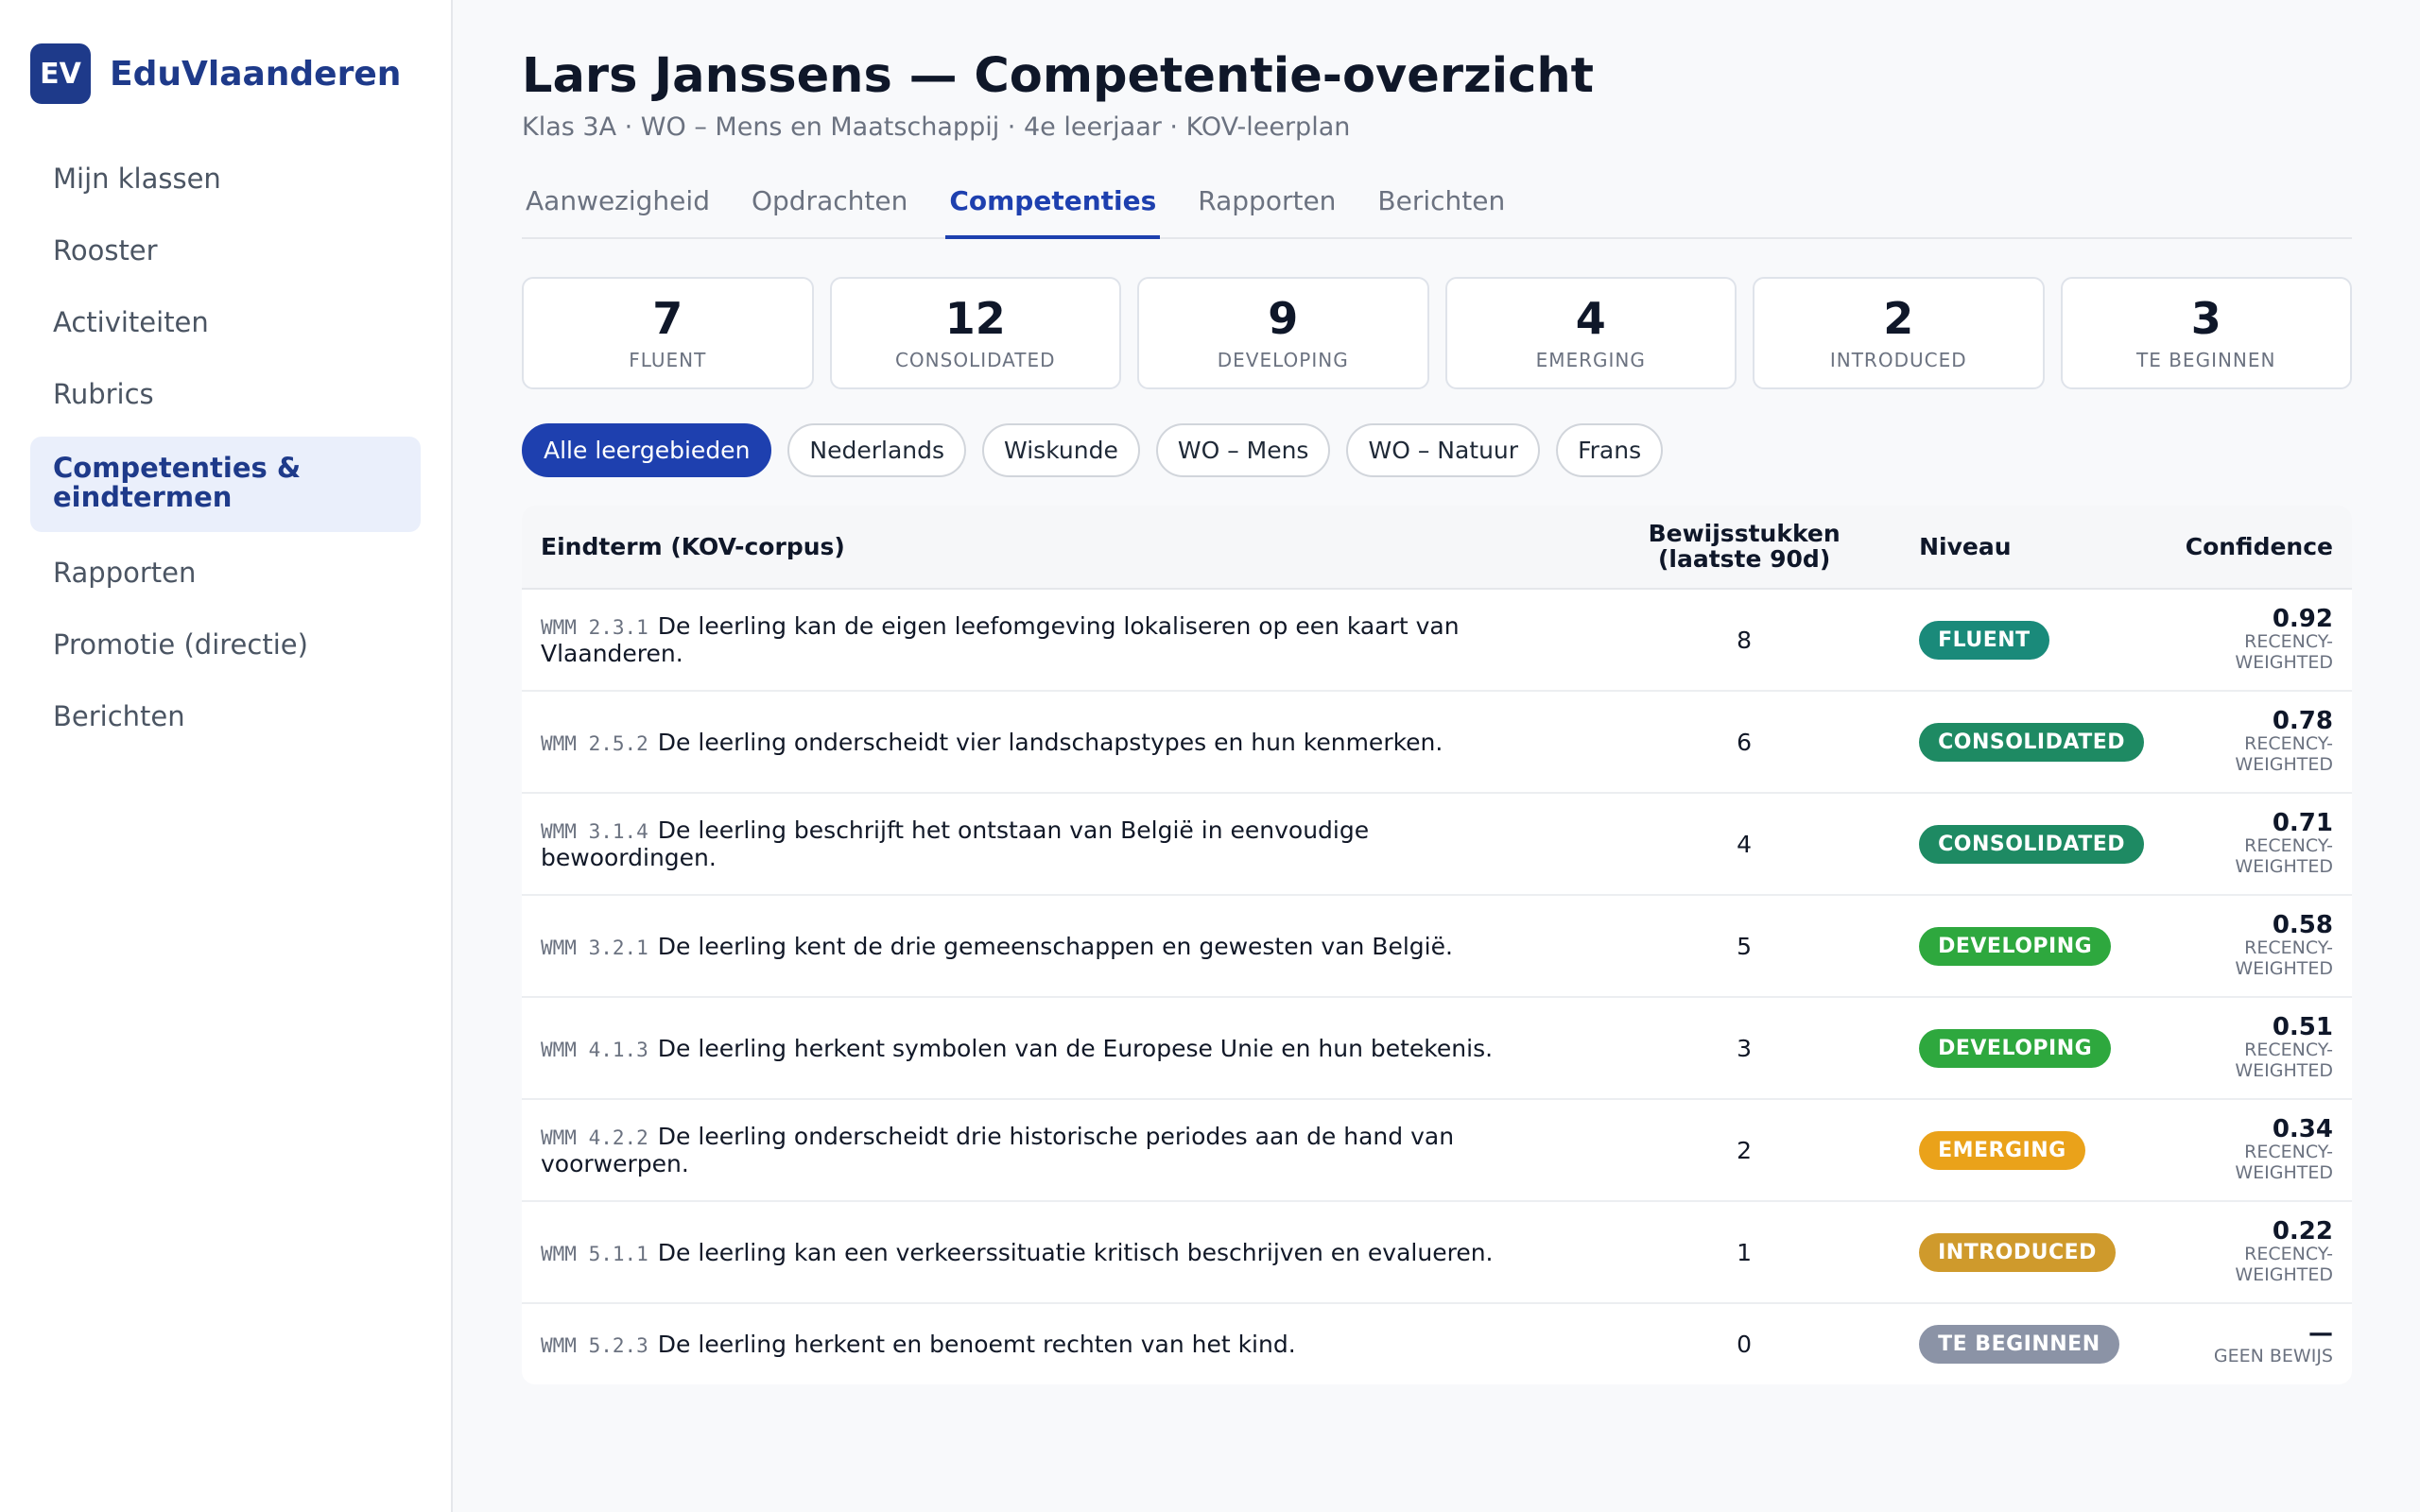  I want to click on filter-chip-wiskunde: Wiskunde, so click(1061, 450).